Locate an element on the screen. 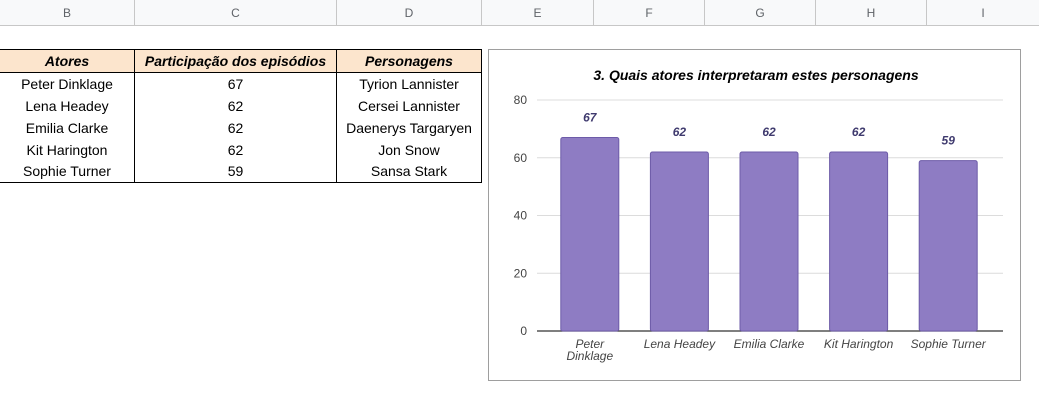 The image size is (1039, 411). column-header-bar: B C D E F G H I is located at coordinates (519, 13).